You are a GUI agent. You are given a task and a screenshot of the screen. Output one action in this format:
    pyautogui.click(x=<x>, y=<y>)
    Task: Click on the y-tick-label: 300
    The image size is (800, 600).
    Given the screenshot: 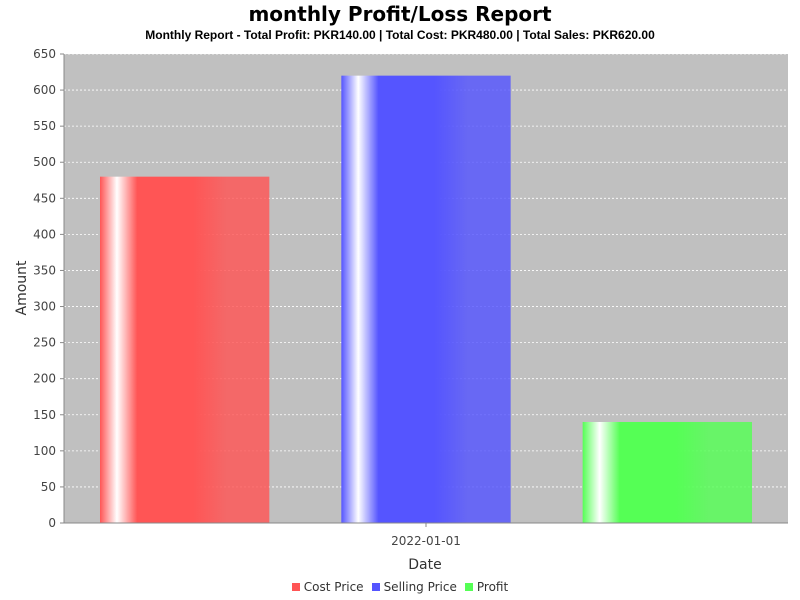 What is the action you would take?
    pyautogui.click(x=44, y=307)
    